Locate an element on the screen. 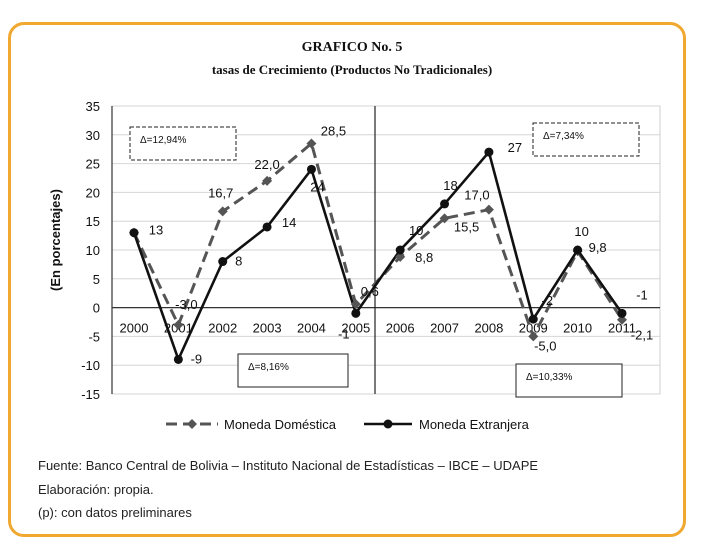 Image resolution: width=704 pixels, height=547 pixels. delta-annotation: Δ=10,33% is located at coordinates (549, 377).